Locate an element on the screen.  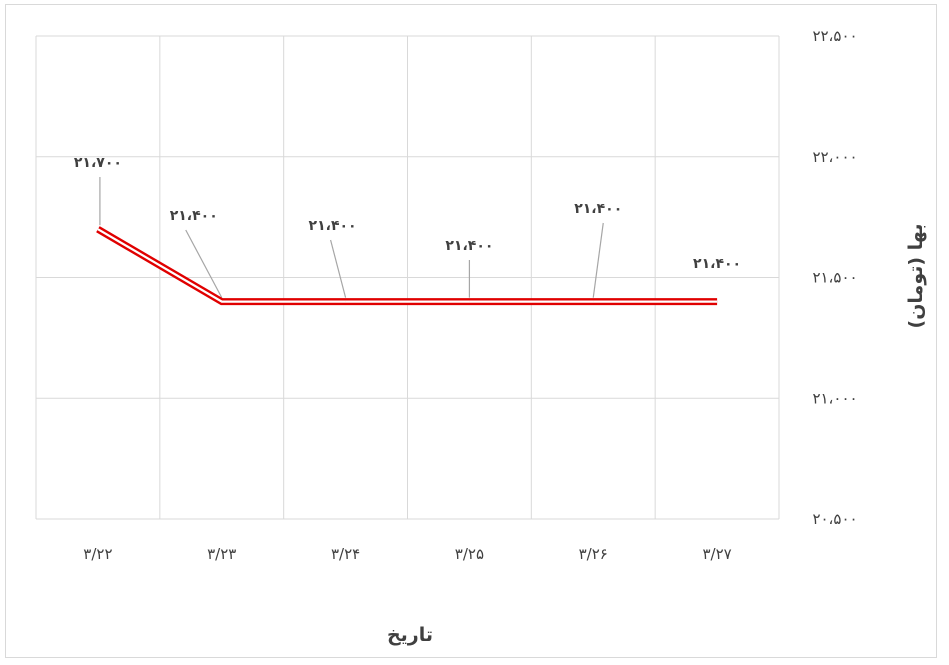
y-tick-label: ۲۰،۵۰۰ is located at coordinates (834, 519).